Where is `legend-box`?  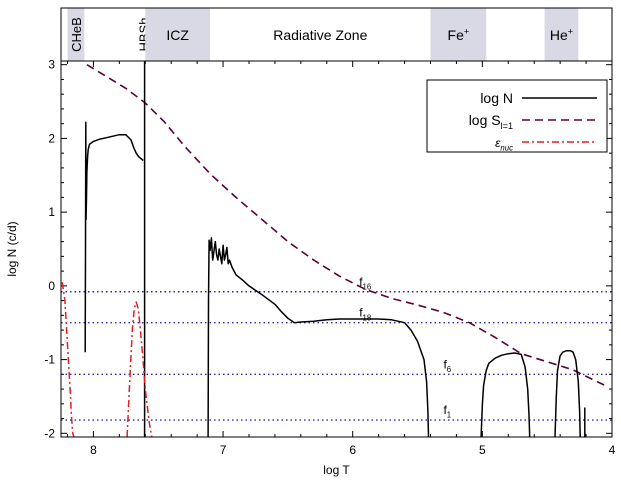
legend-box is located at coordinates (517, 116).